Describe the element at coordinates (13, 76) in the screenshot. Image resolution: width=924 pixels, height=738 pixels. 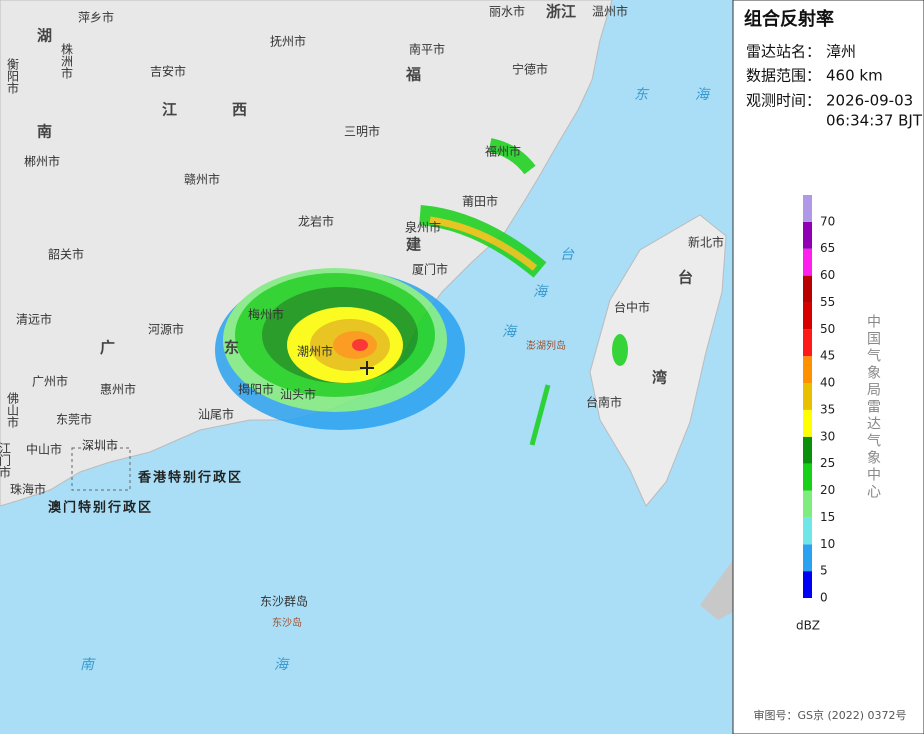
I see `map-label: 衡阳市` at that location.